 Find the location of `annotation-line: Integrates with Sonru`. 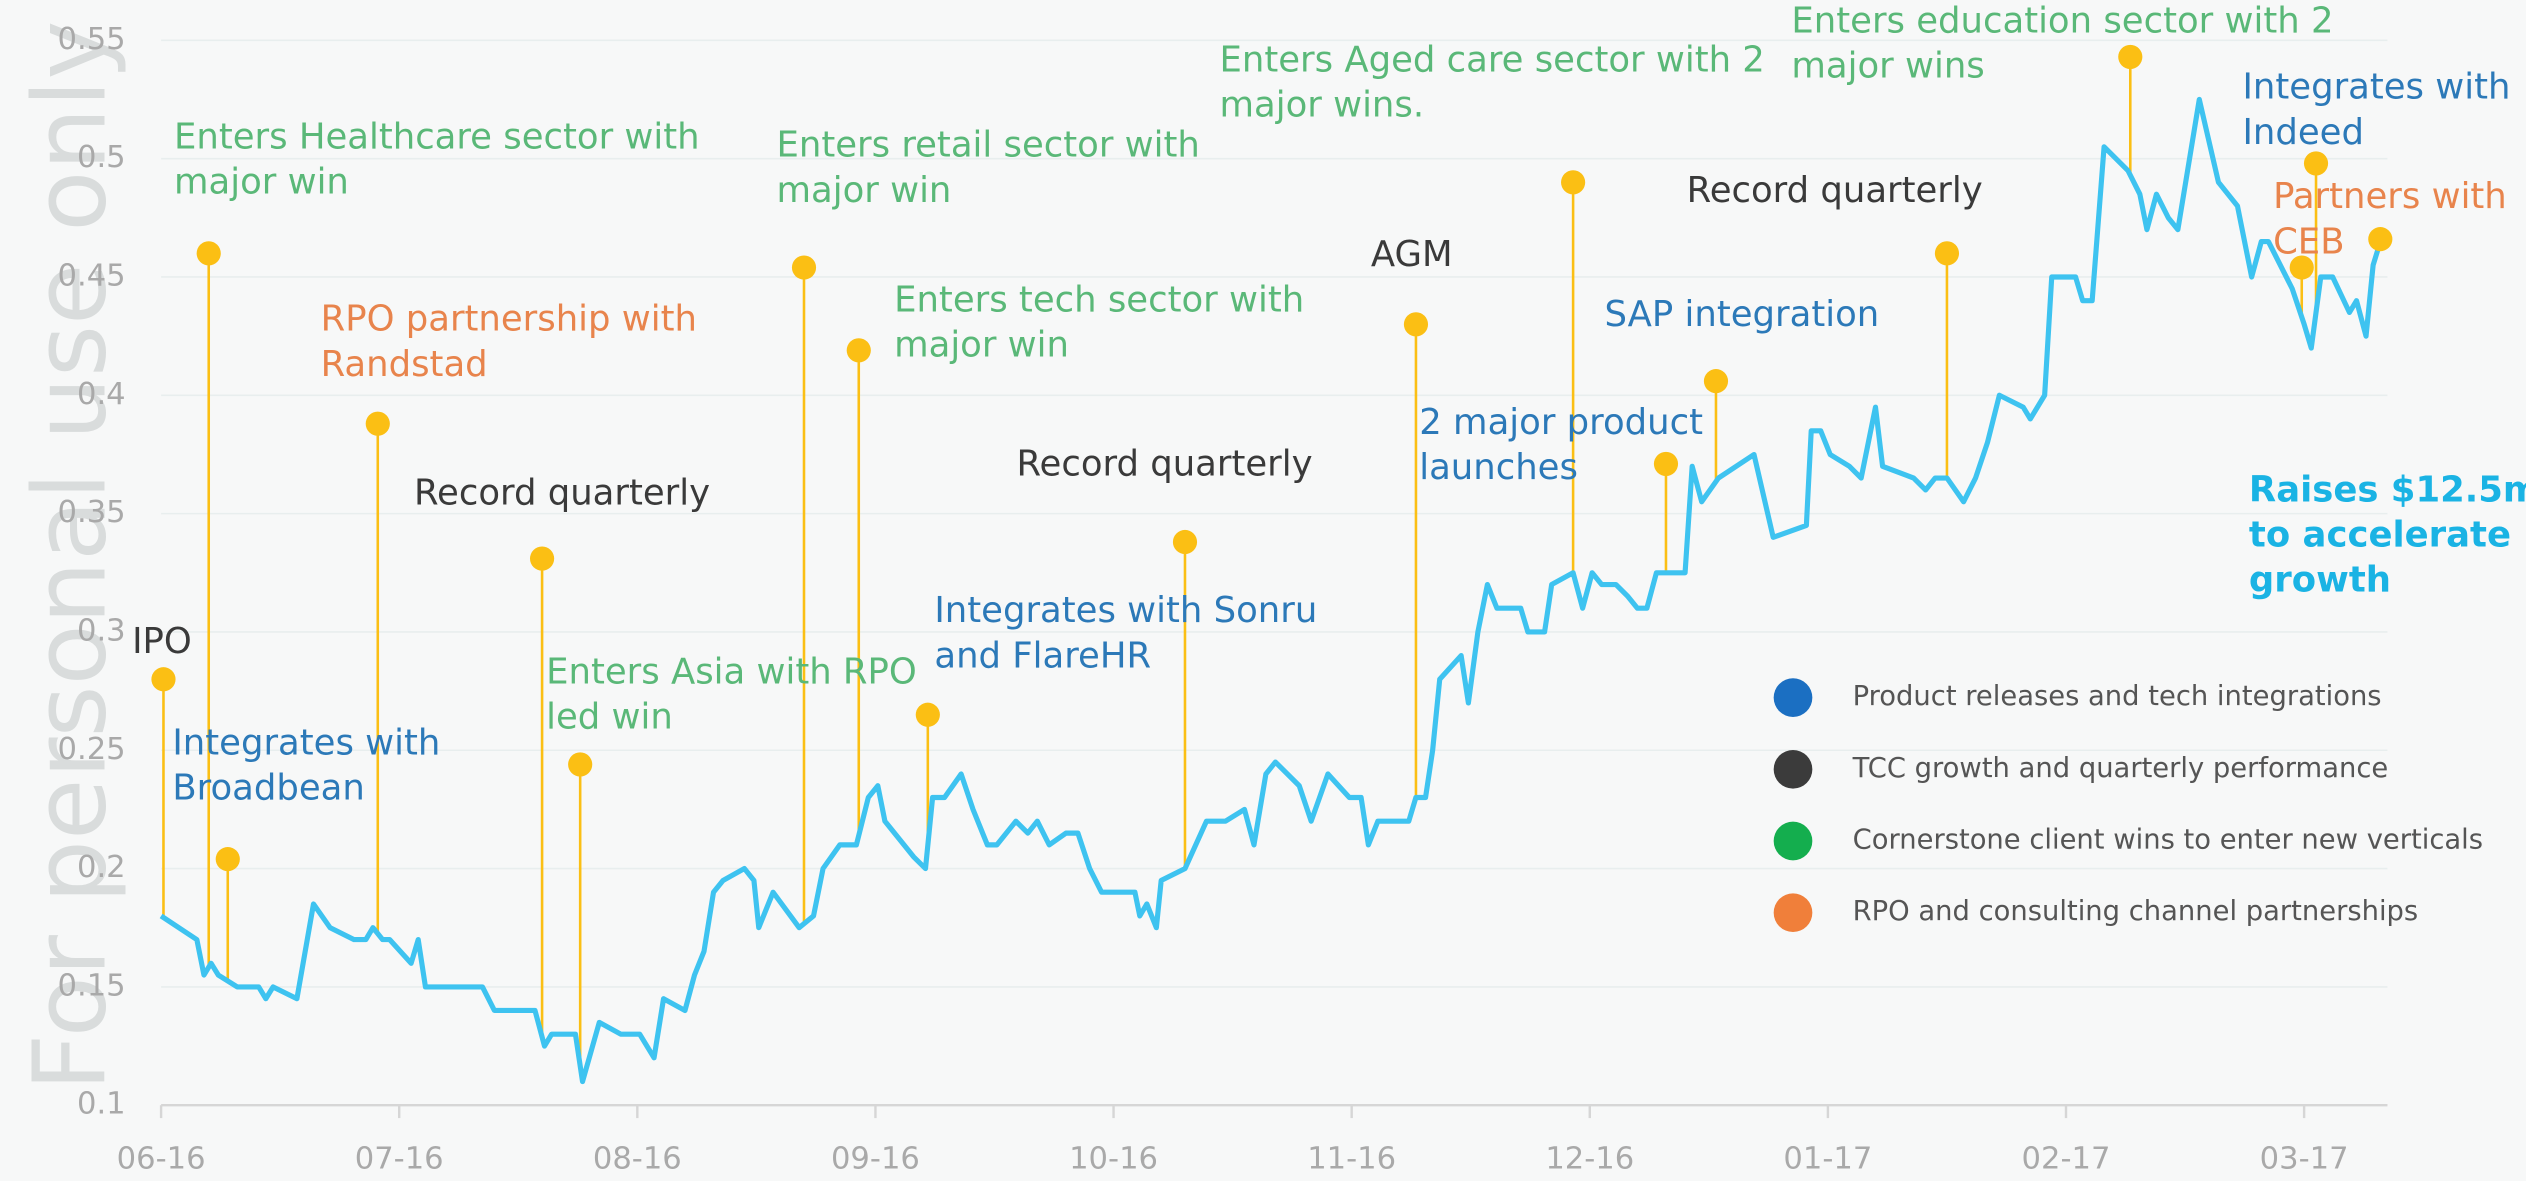

annotation-line: Integrates with Sonru is located at coordinates (1125, 610).